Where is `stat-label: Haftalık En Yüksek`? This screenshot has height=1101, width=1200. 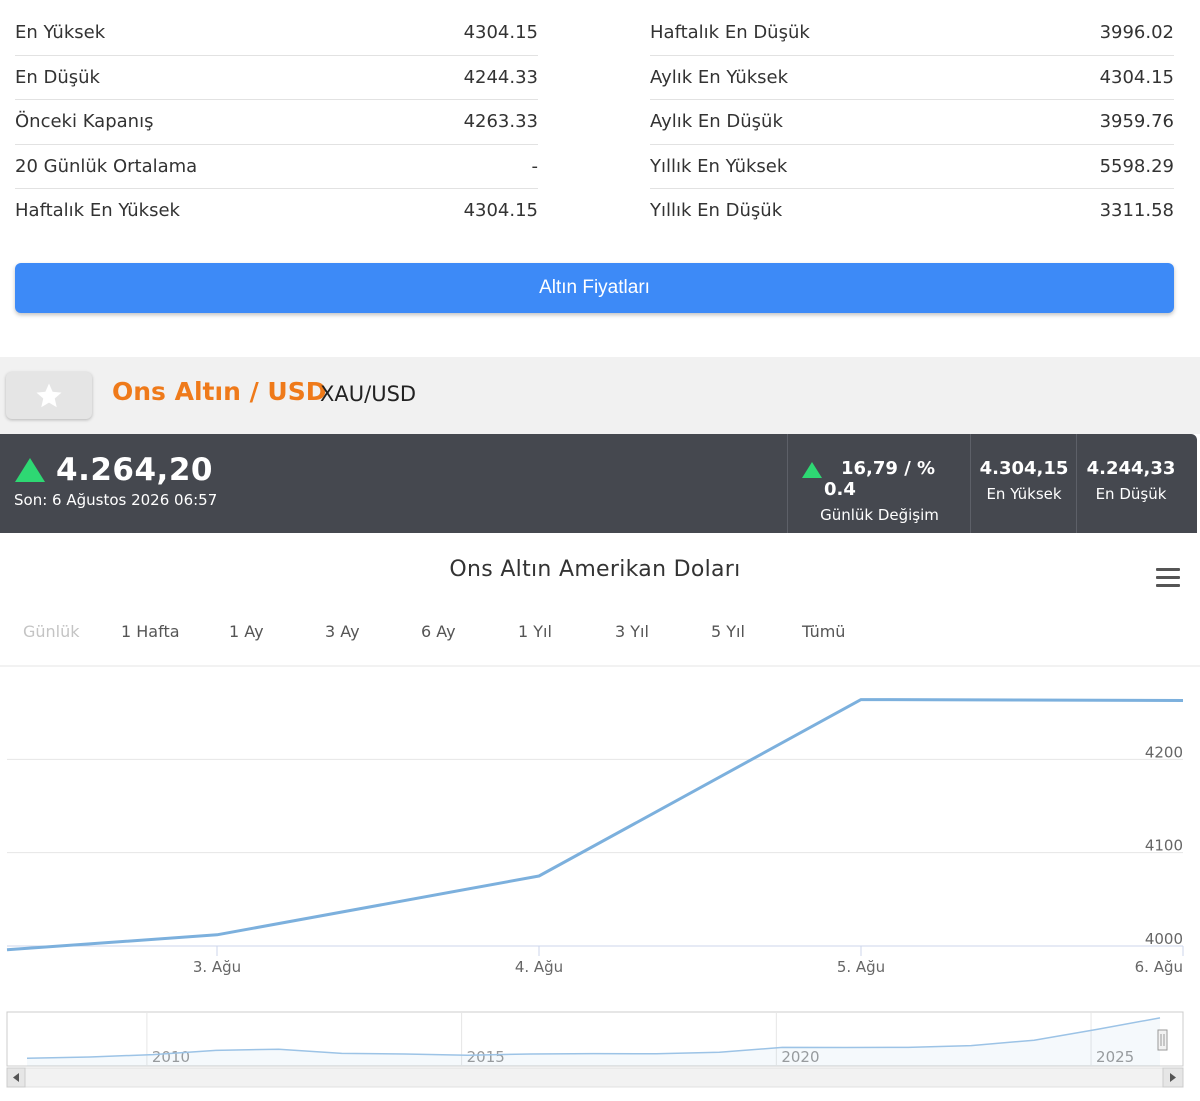 stat-label: Haftalık En Yüksek is located at coordinates (97, 211).